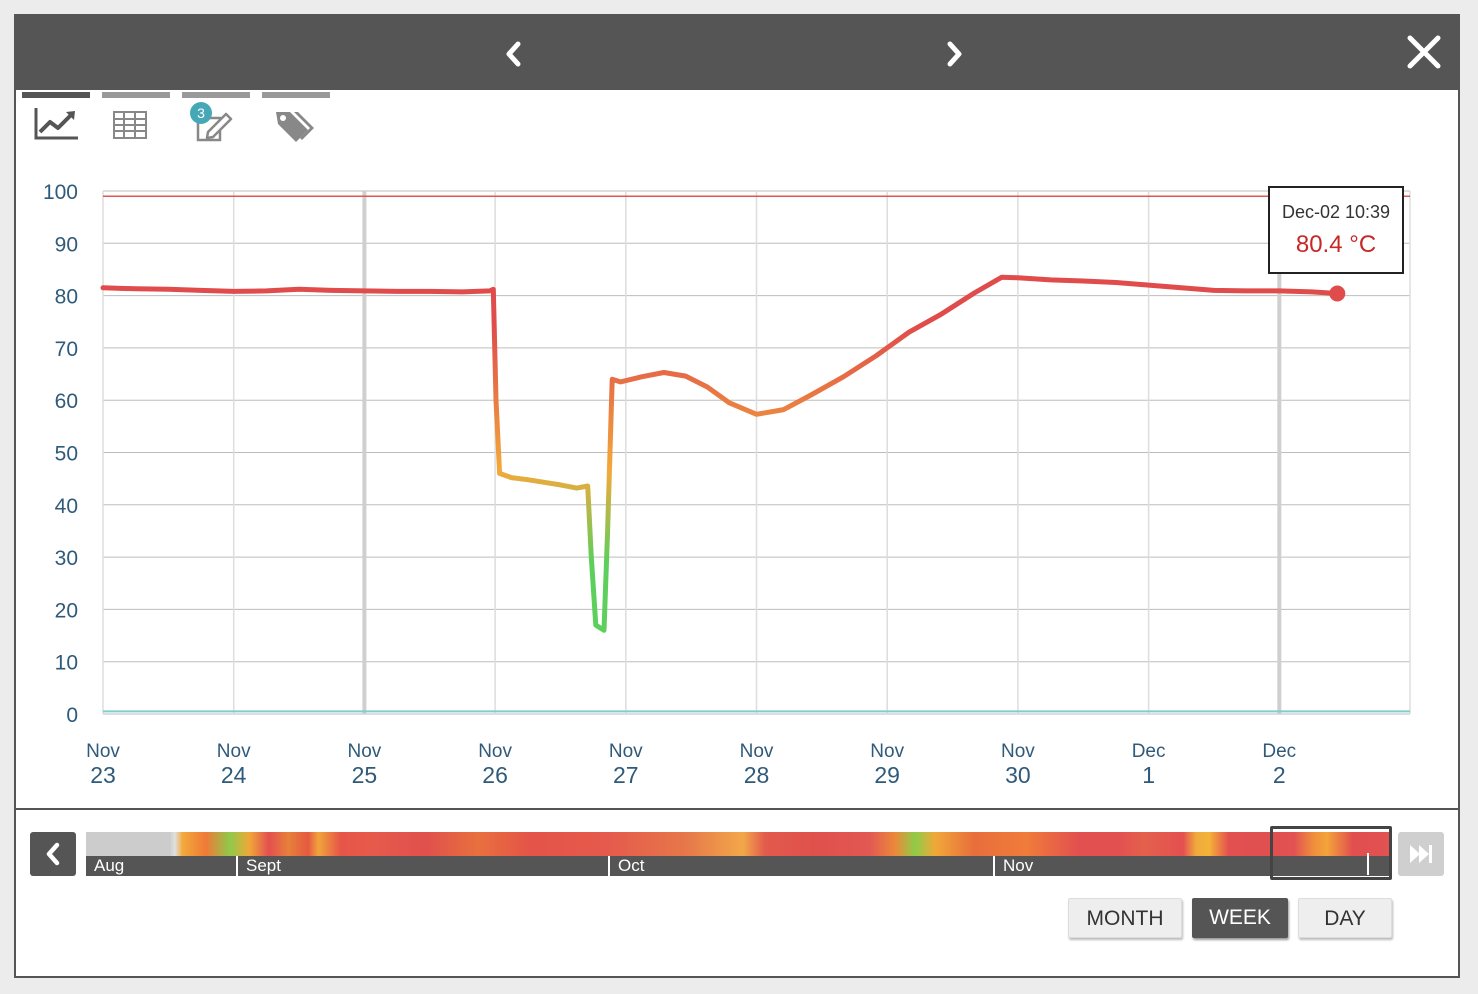 This screenshot has height=994, width=1478. What do you see at coordinates (1368, 864) in the screenshot?
I see `range-handle` at bounding box center [1368, 864].